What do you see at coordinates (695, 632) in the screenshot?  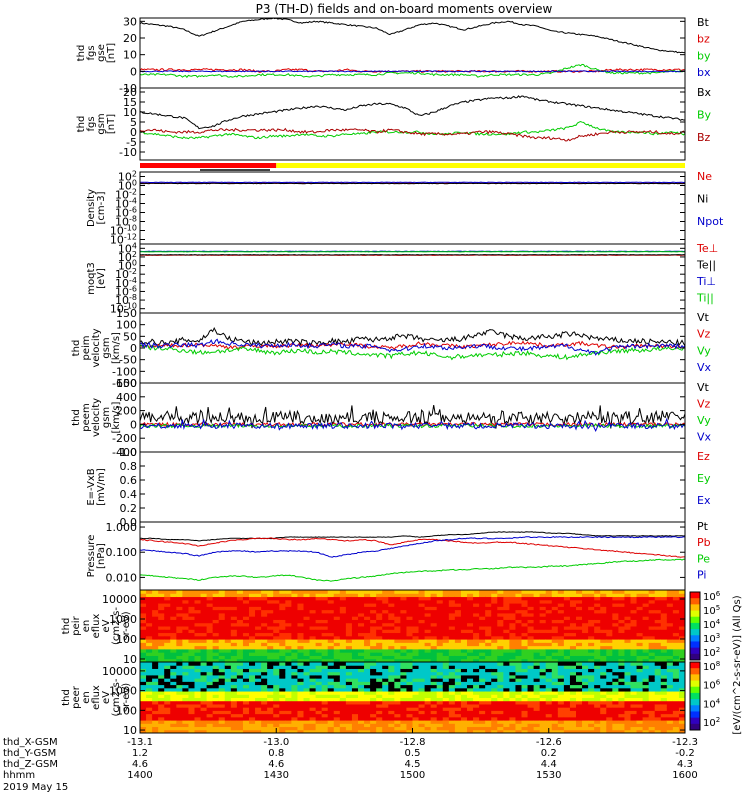 I see `colorbar-cell` at bounding box center [695, 632].